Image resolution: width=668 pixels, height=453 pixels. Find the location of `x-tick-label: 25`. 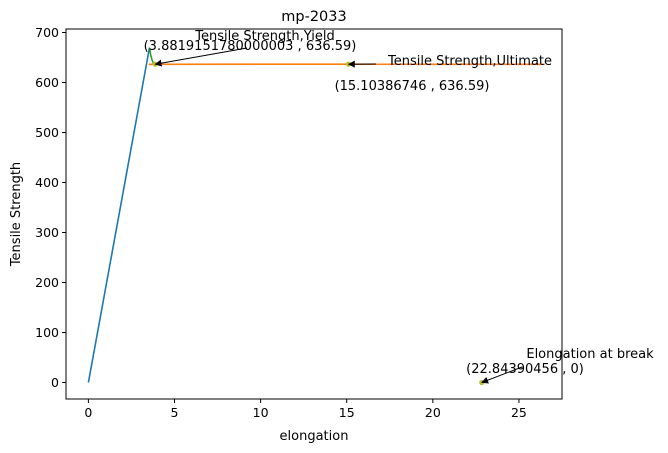

x-tick-label: 25 is located at coordinates (519, 412).